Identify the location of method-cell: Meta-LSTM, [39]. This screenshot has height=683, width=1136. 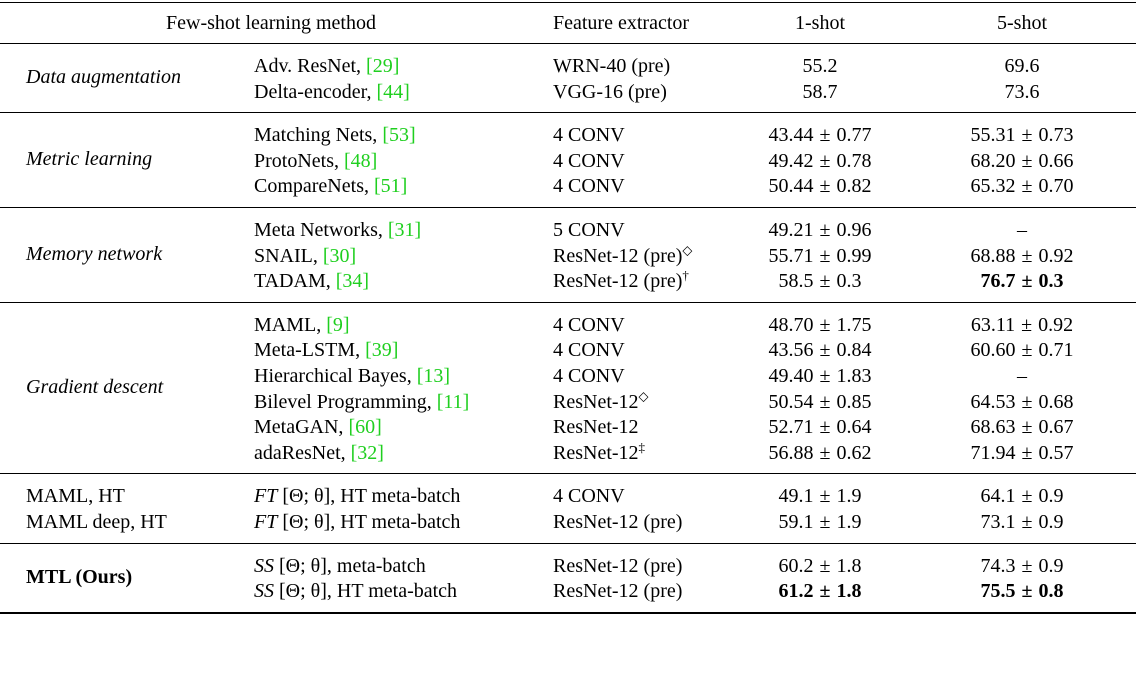
(388, 351).